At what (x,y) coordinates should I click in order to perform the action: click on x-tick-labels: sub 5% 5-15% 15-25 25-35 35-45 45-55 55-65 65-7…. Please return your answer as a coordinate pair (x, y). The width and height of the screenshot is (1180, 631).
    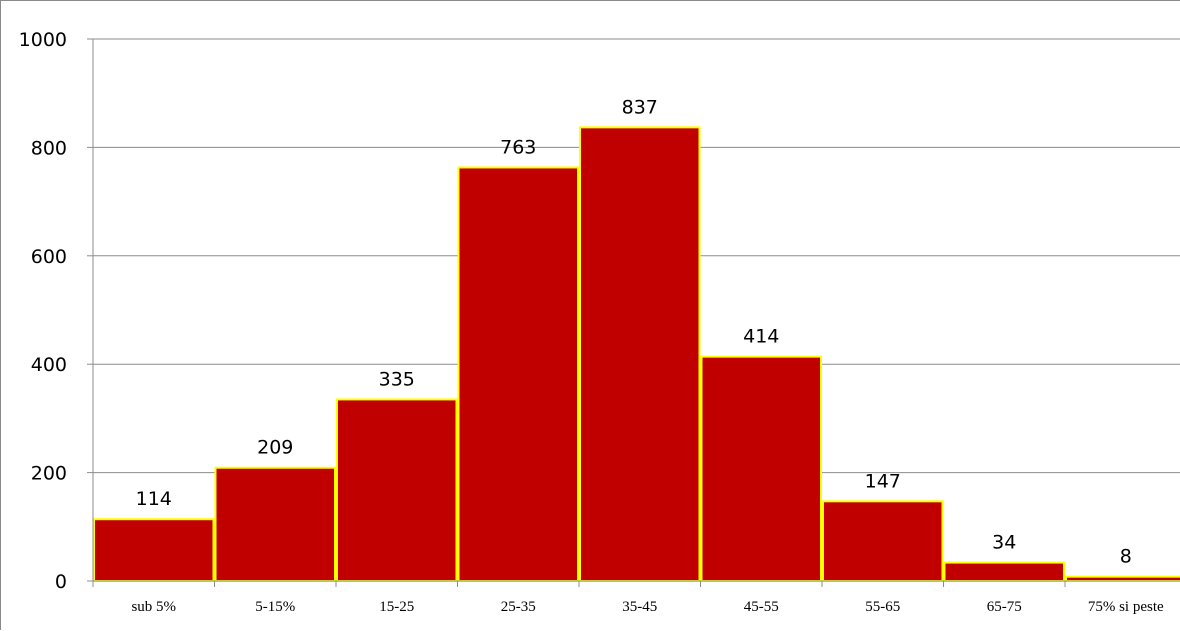
    Looking at the image, I should click on (647, 607).